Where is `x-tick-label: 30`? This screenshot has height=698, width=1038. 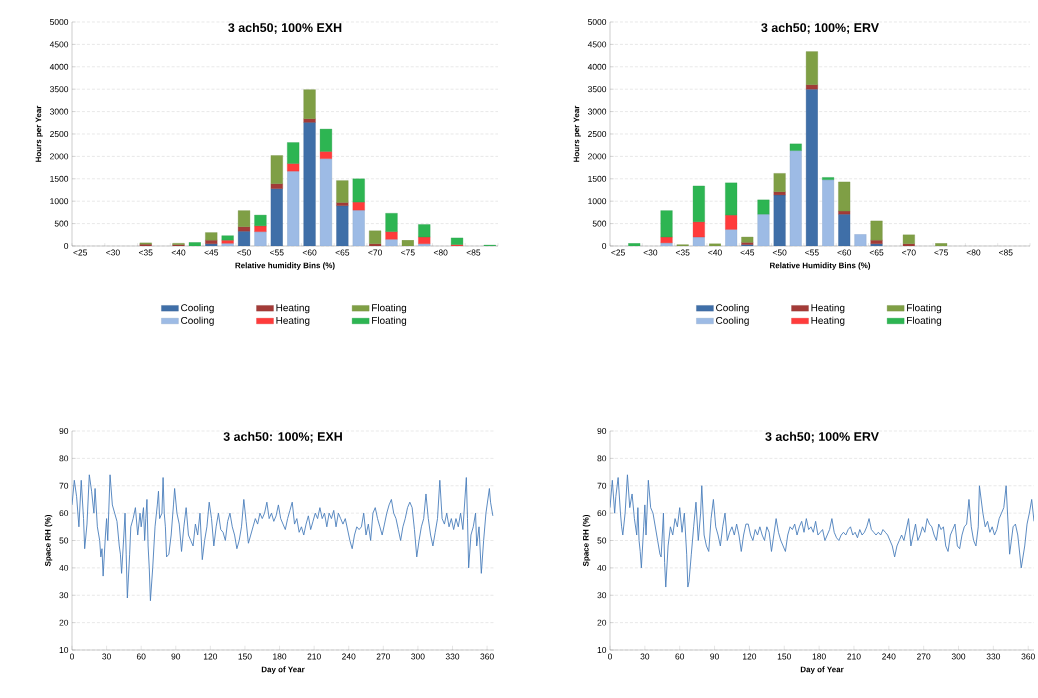
x-tick-label: 30 is located at coordinates (645, 656).